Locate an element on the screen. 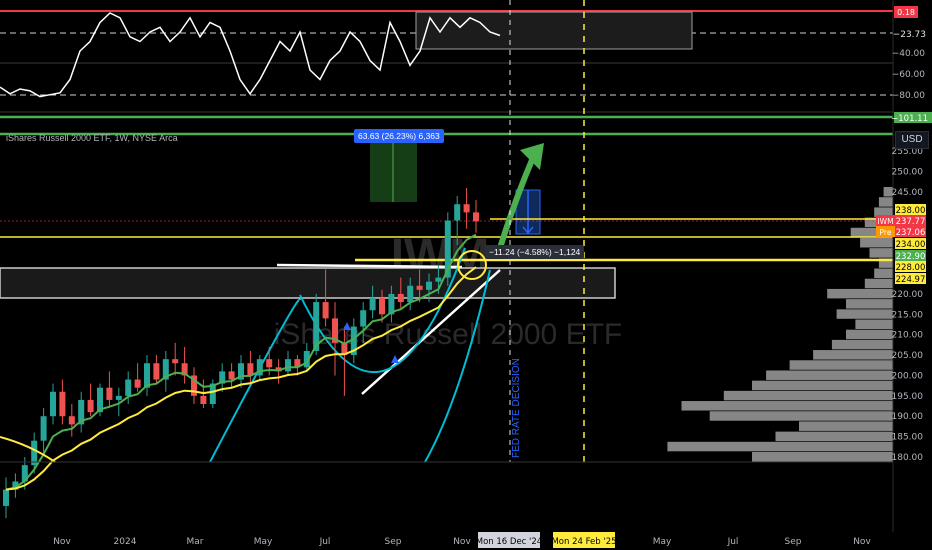  price-tag-text: 238.00 is located at coordinates (911, 211).